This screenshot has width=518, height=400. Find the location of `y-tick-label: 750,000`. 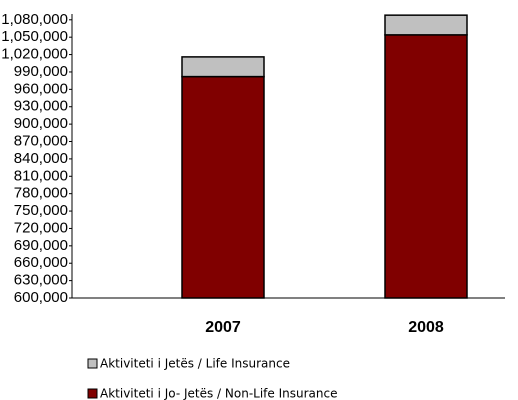

y-tick-label: 750,000 is located at coordinates (41, 210).